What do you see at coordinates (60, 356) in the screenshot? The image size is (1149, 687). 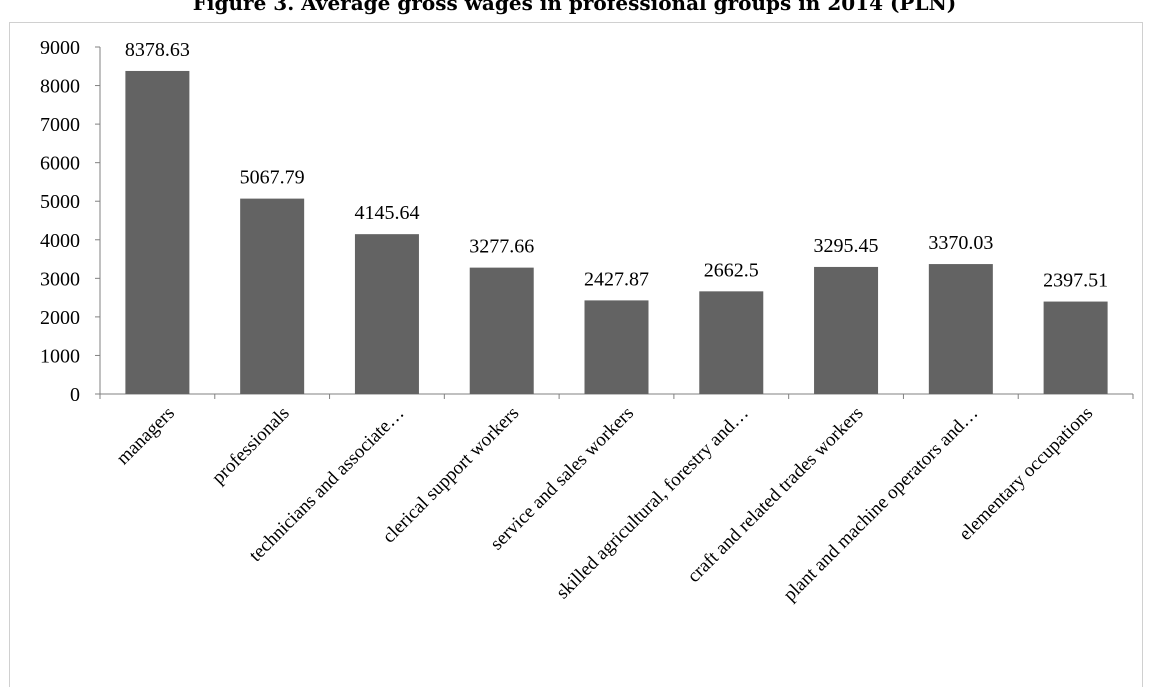 I see `y-tick-label: 1000` at bounding box center [60, 356].